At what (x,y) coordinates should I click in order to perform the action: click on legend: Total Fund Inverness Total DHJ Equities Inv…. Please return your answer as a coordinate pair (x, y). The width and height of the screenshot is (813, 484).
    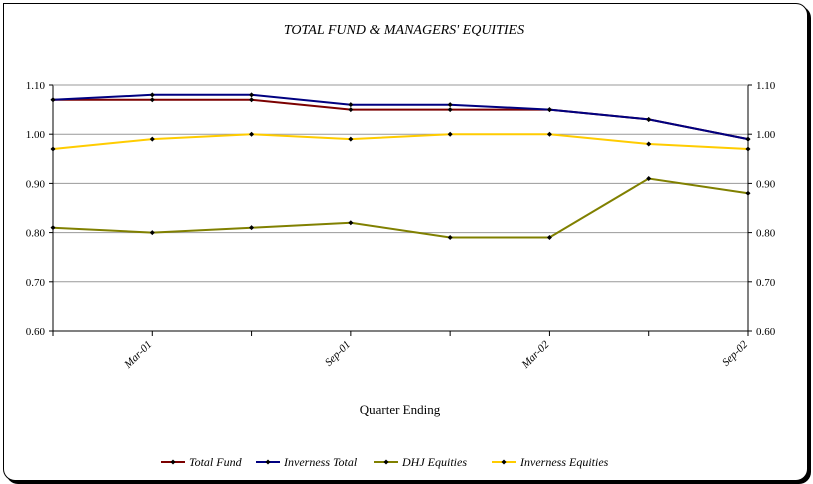
    Looking at the image, I should click on (385, 462).